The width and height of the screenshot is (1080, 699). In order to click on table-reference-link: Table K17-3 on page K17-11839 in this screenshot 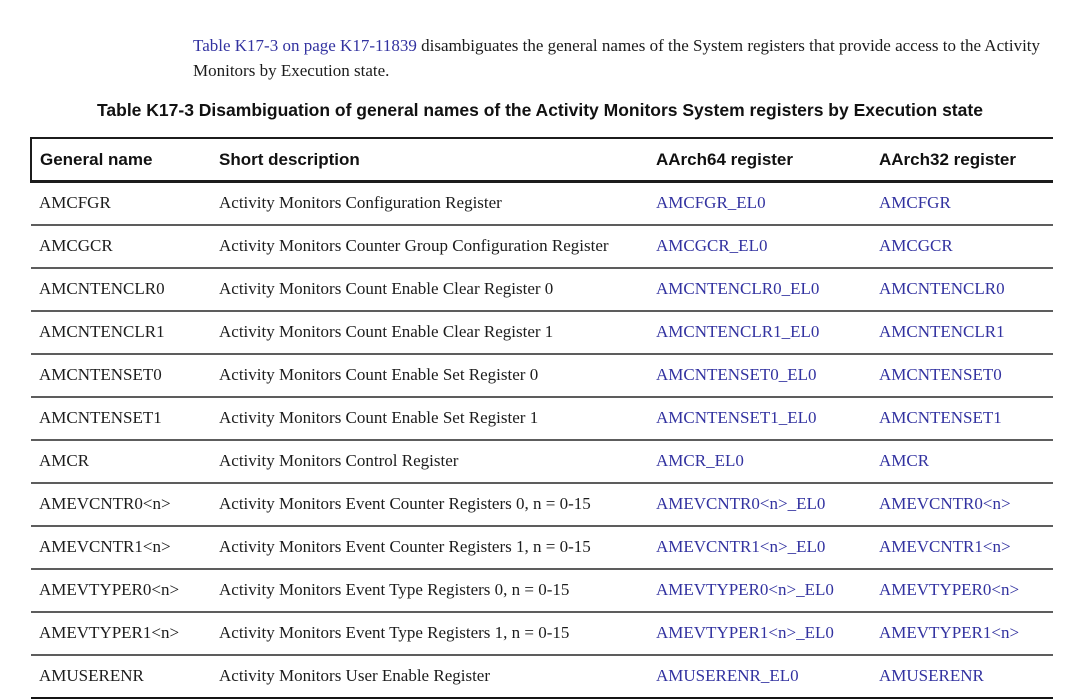, I will do `click(305, 45)`.